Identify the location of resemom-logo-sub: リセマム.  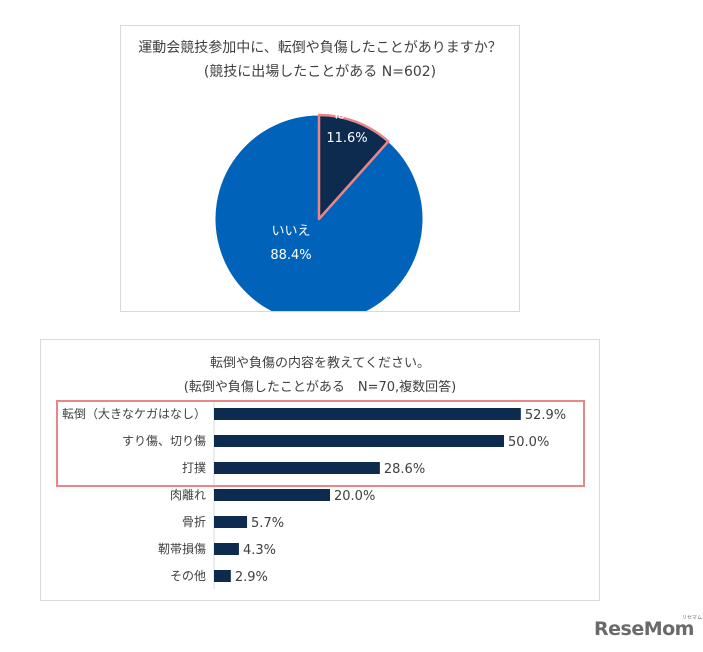
(692, 618).